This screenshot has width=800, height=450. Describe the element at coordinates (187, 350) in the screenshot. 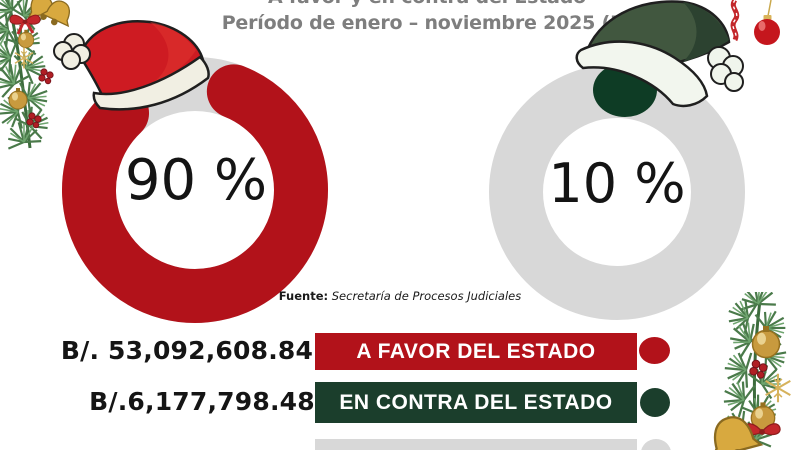

I see `legend-amount-favor: B/. 53,092,608.84` at that location.